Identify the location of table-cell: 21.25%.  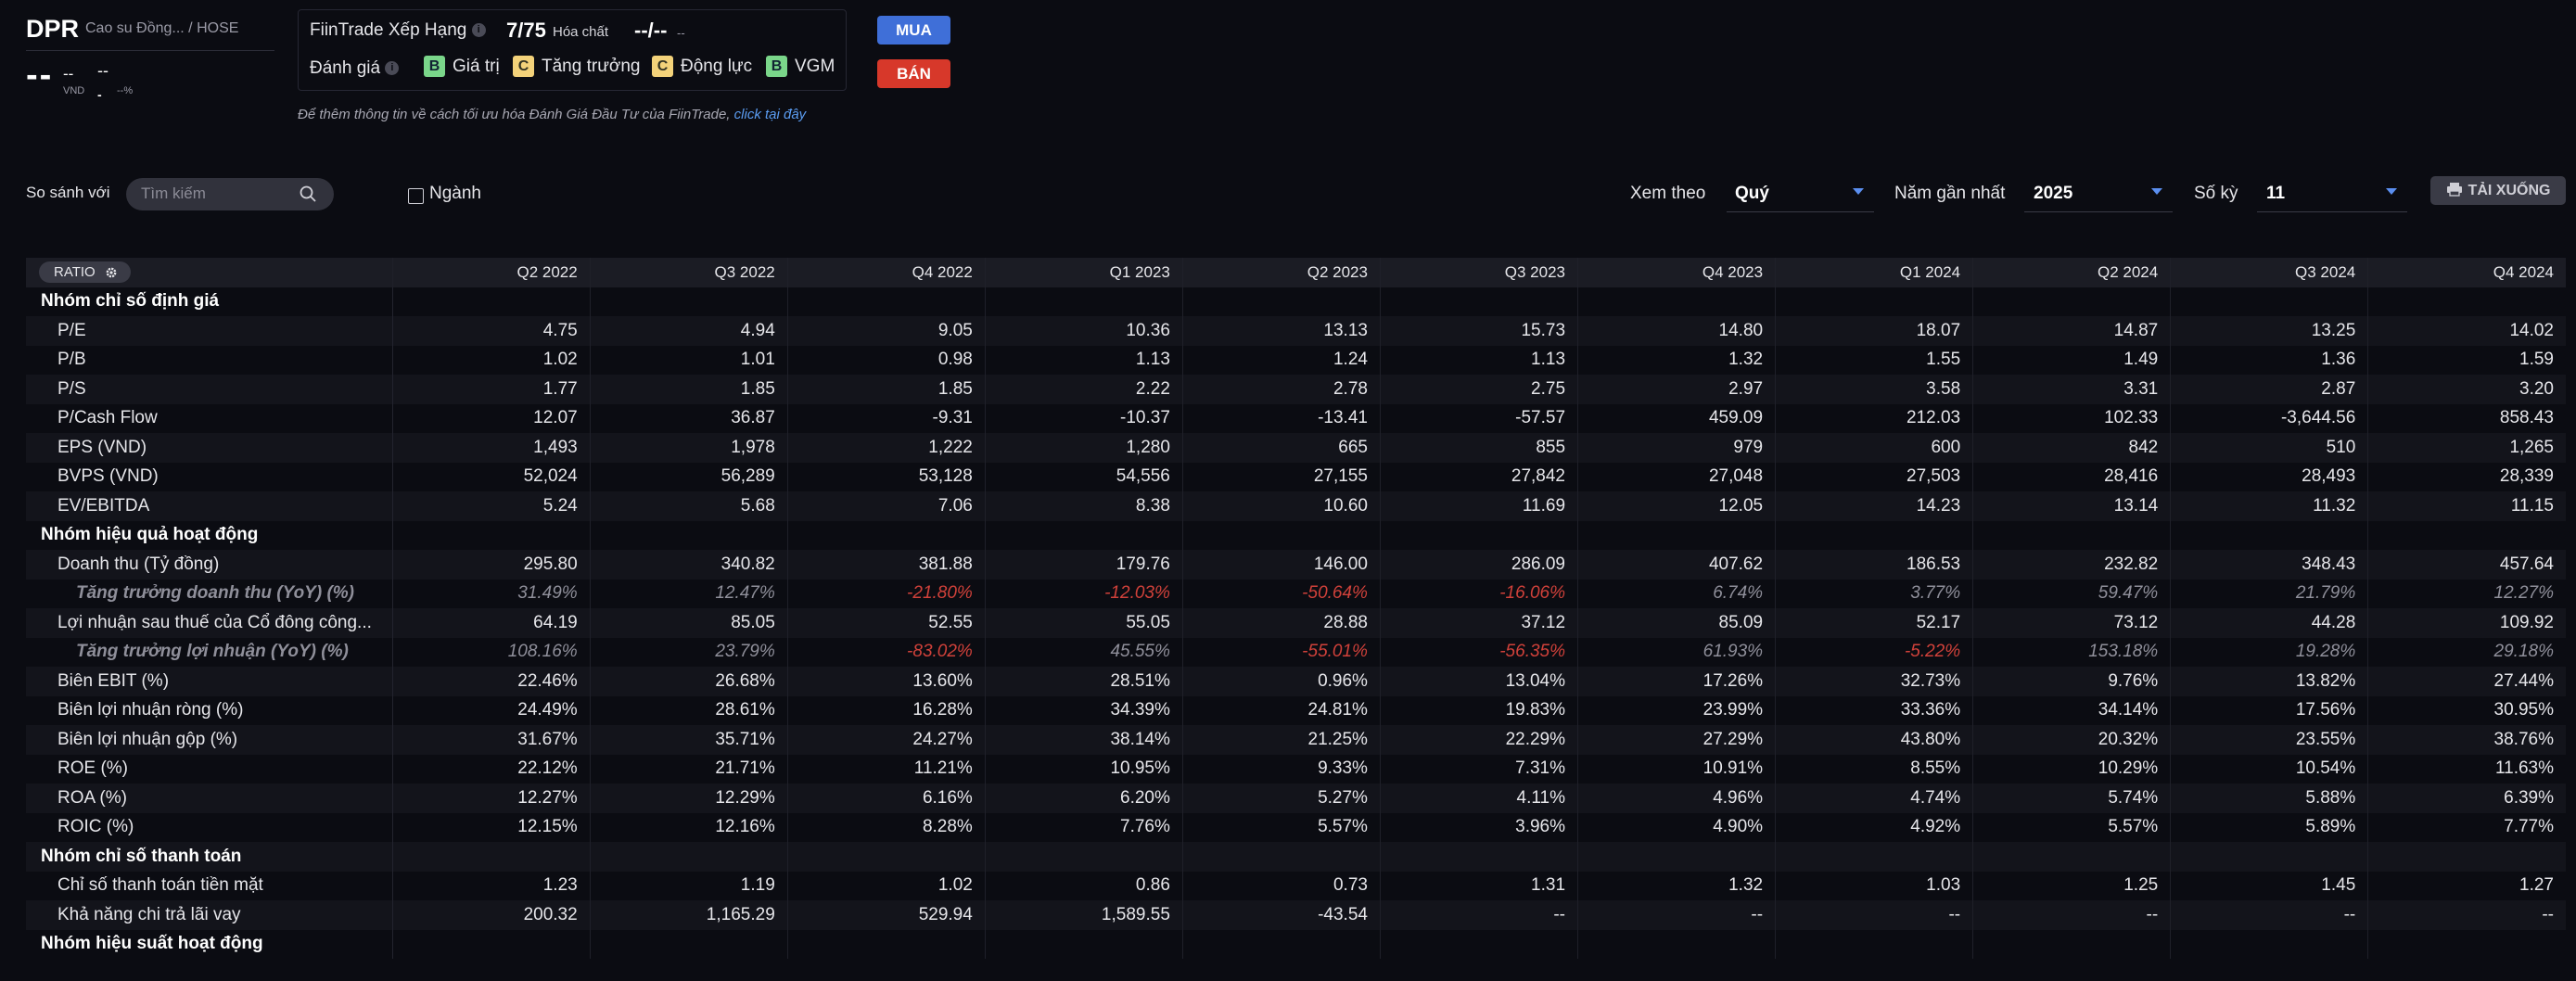
(1281, 740).